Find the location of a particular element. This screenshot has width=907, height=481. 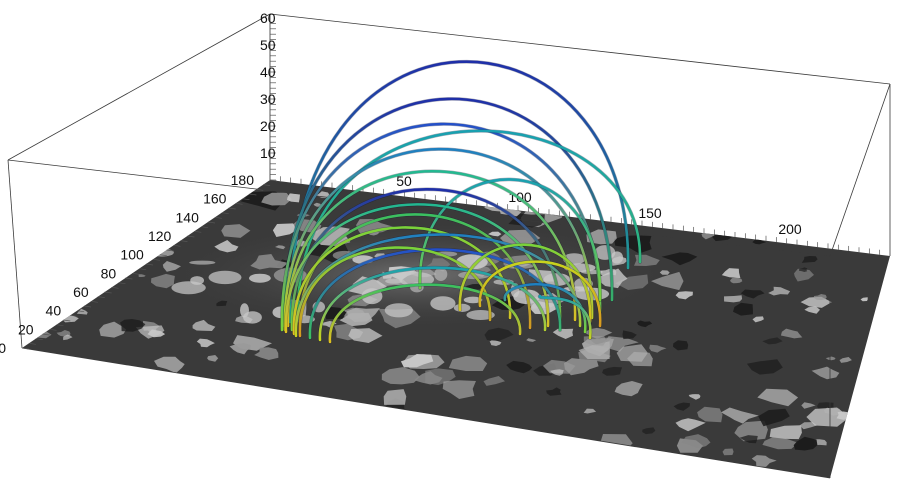

z-tick-label: 20 is located at coordinates (268, 126).